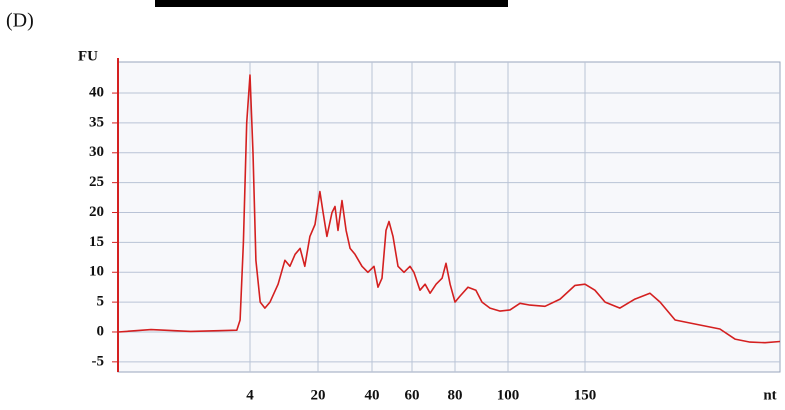 The height and width of the screenshot is (410, 785). Describe the element at coordinates (20, 21) in the screenshot. I see `panel-label: (D)` at that location.